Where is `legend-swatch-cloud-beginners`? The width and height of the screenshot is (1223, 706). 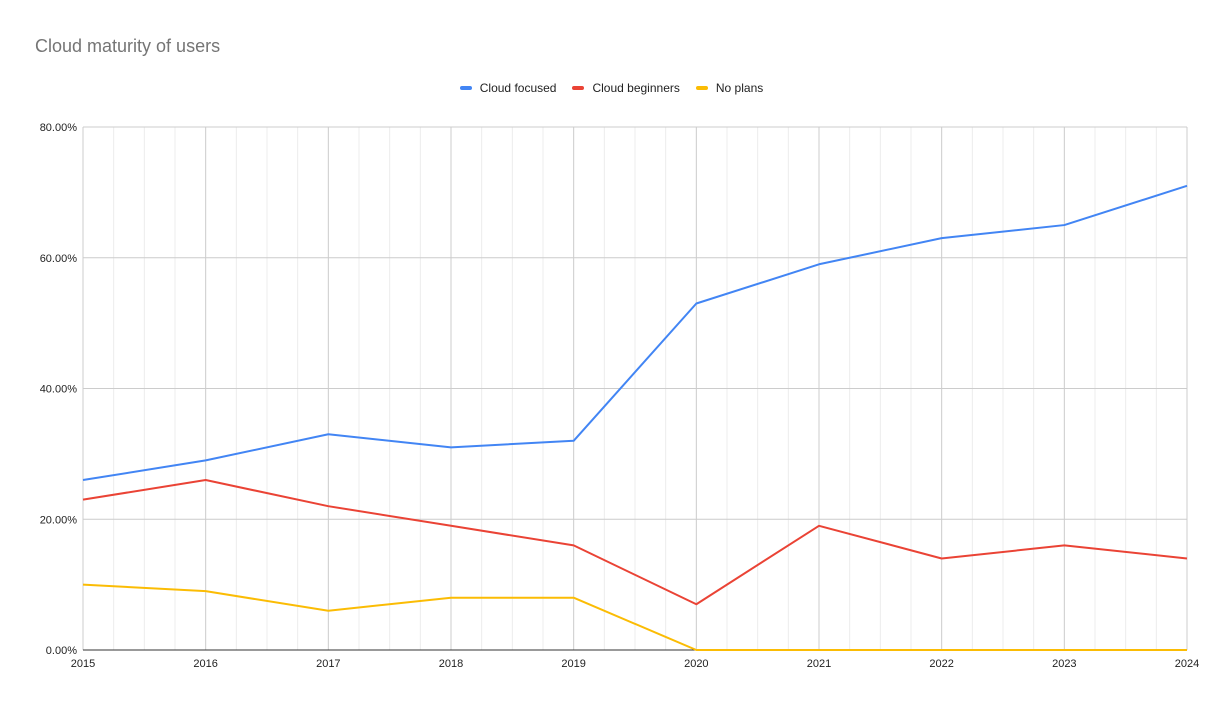
legend-swatch-cloud-beginners is located at coordinates (578, 88).